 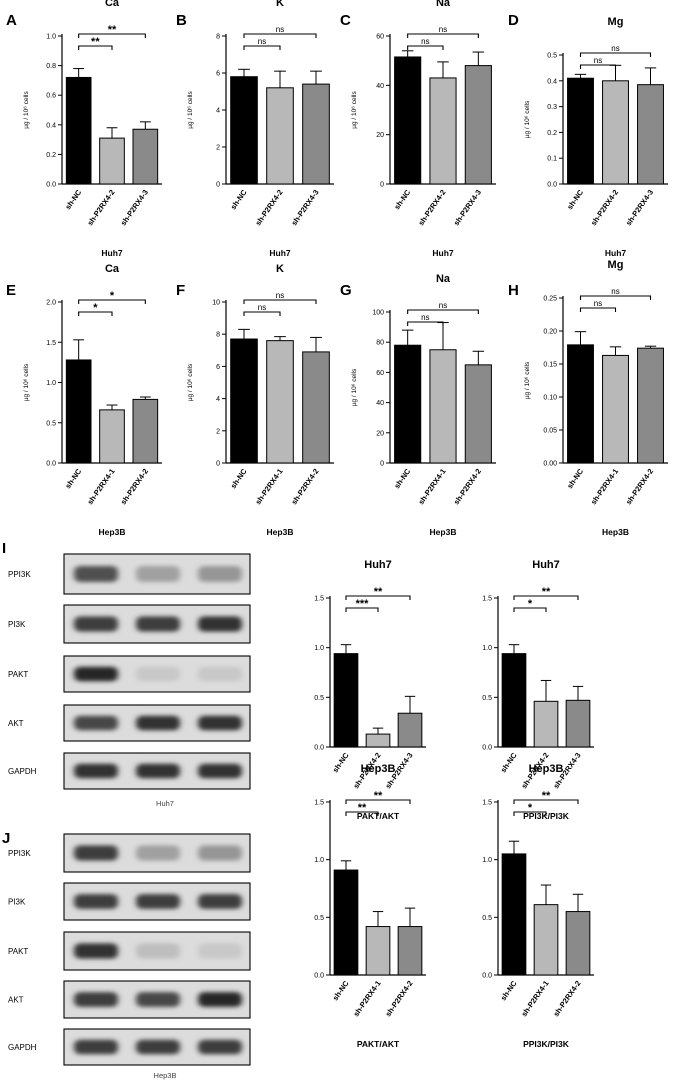 What do you see at coordinates (4, 548) in the screenshot?
I see `panel-label: I` at bounding box center [4, 548].